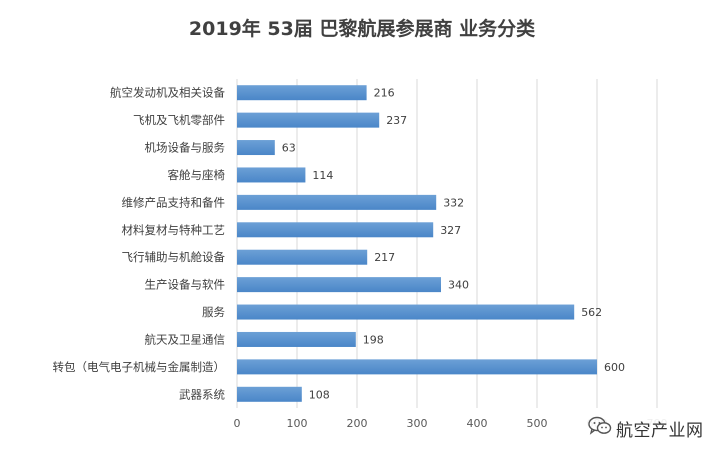 The height and width of the screenshot is (462, 725). What do you see at coordinates (614, 367) in the screenshot?
I see `data-label: 600` at bounding box center [614, 367].